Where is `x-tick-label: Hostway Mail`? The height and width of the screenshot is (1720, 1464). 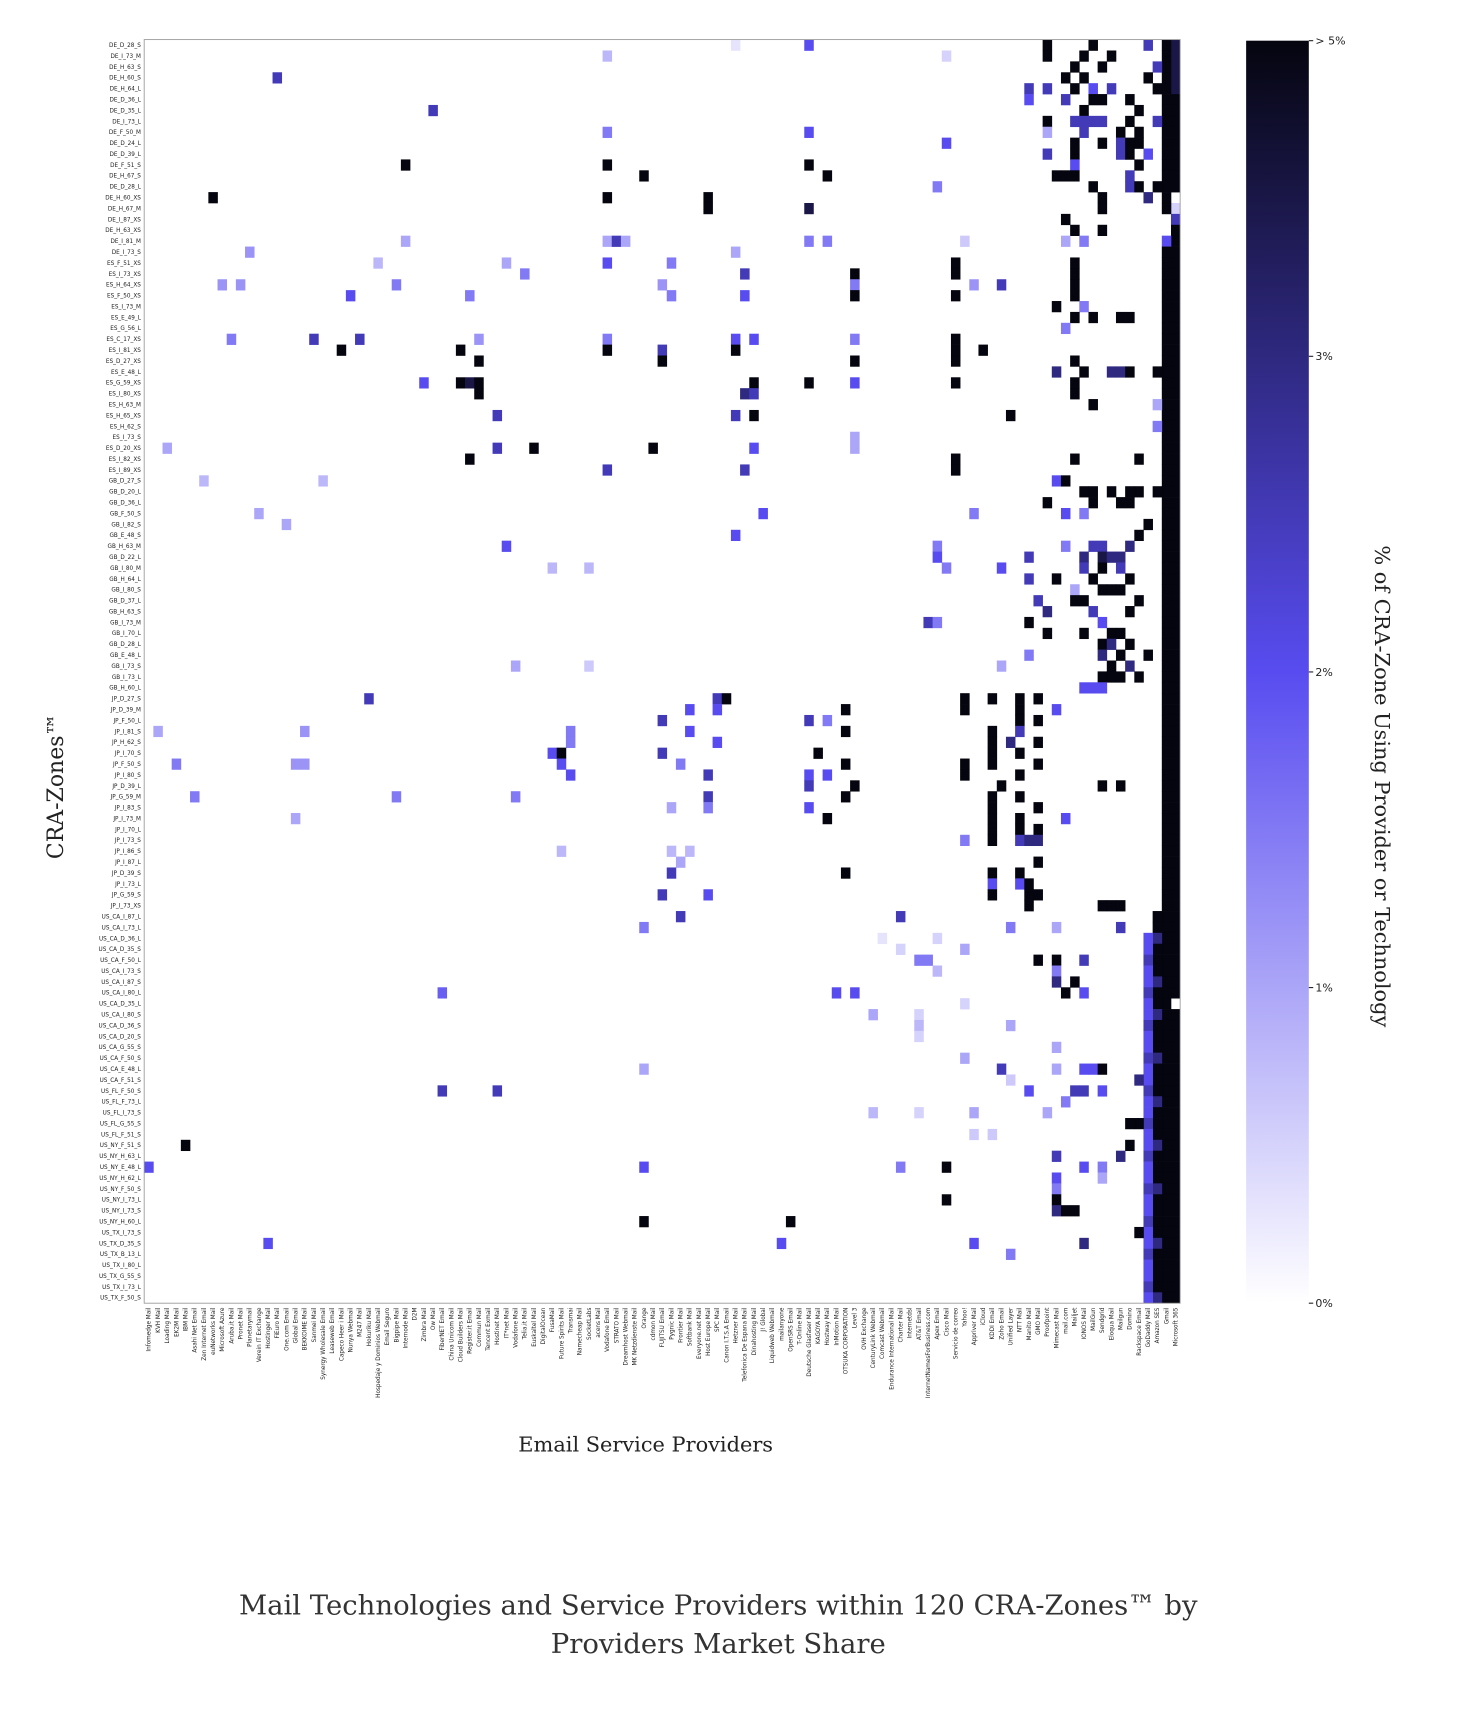
x-tick-label: Hostway Mail is located at coordinates (828, 1326).